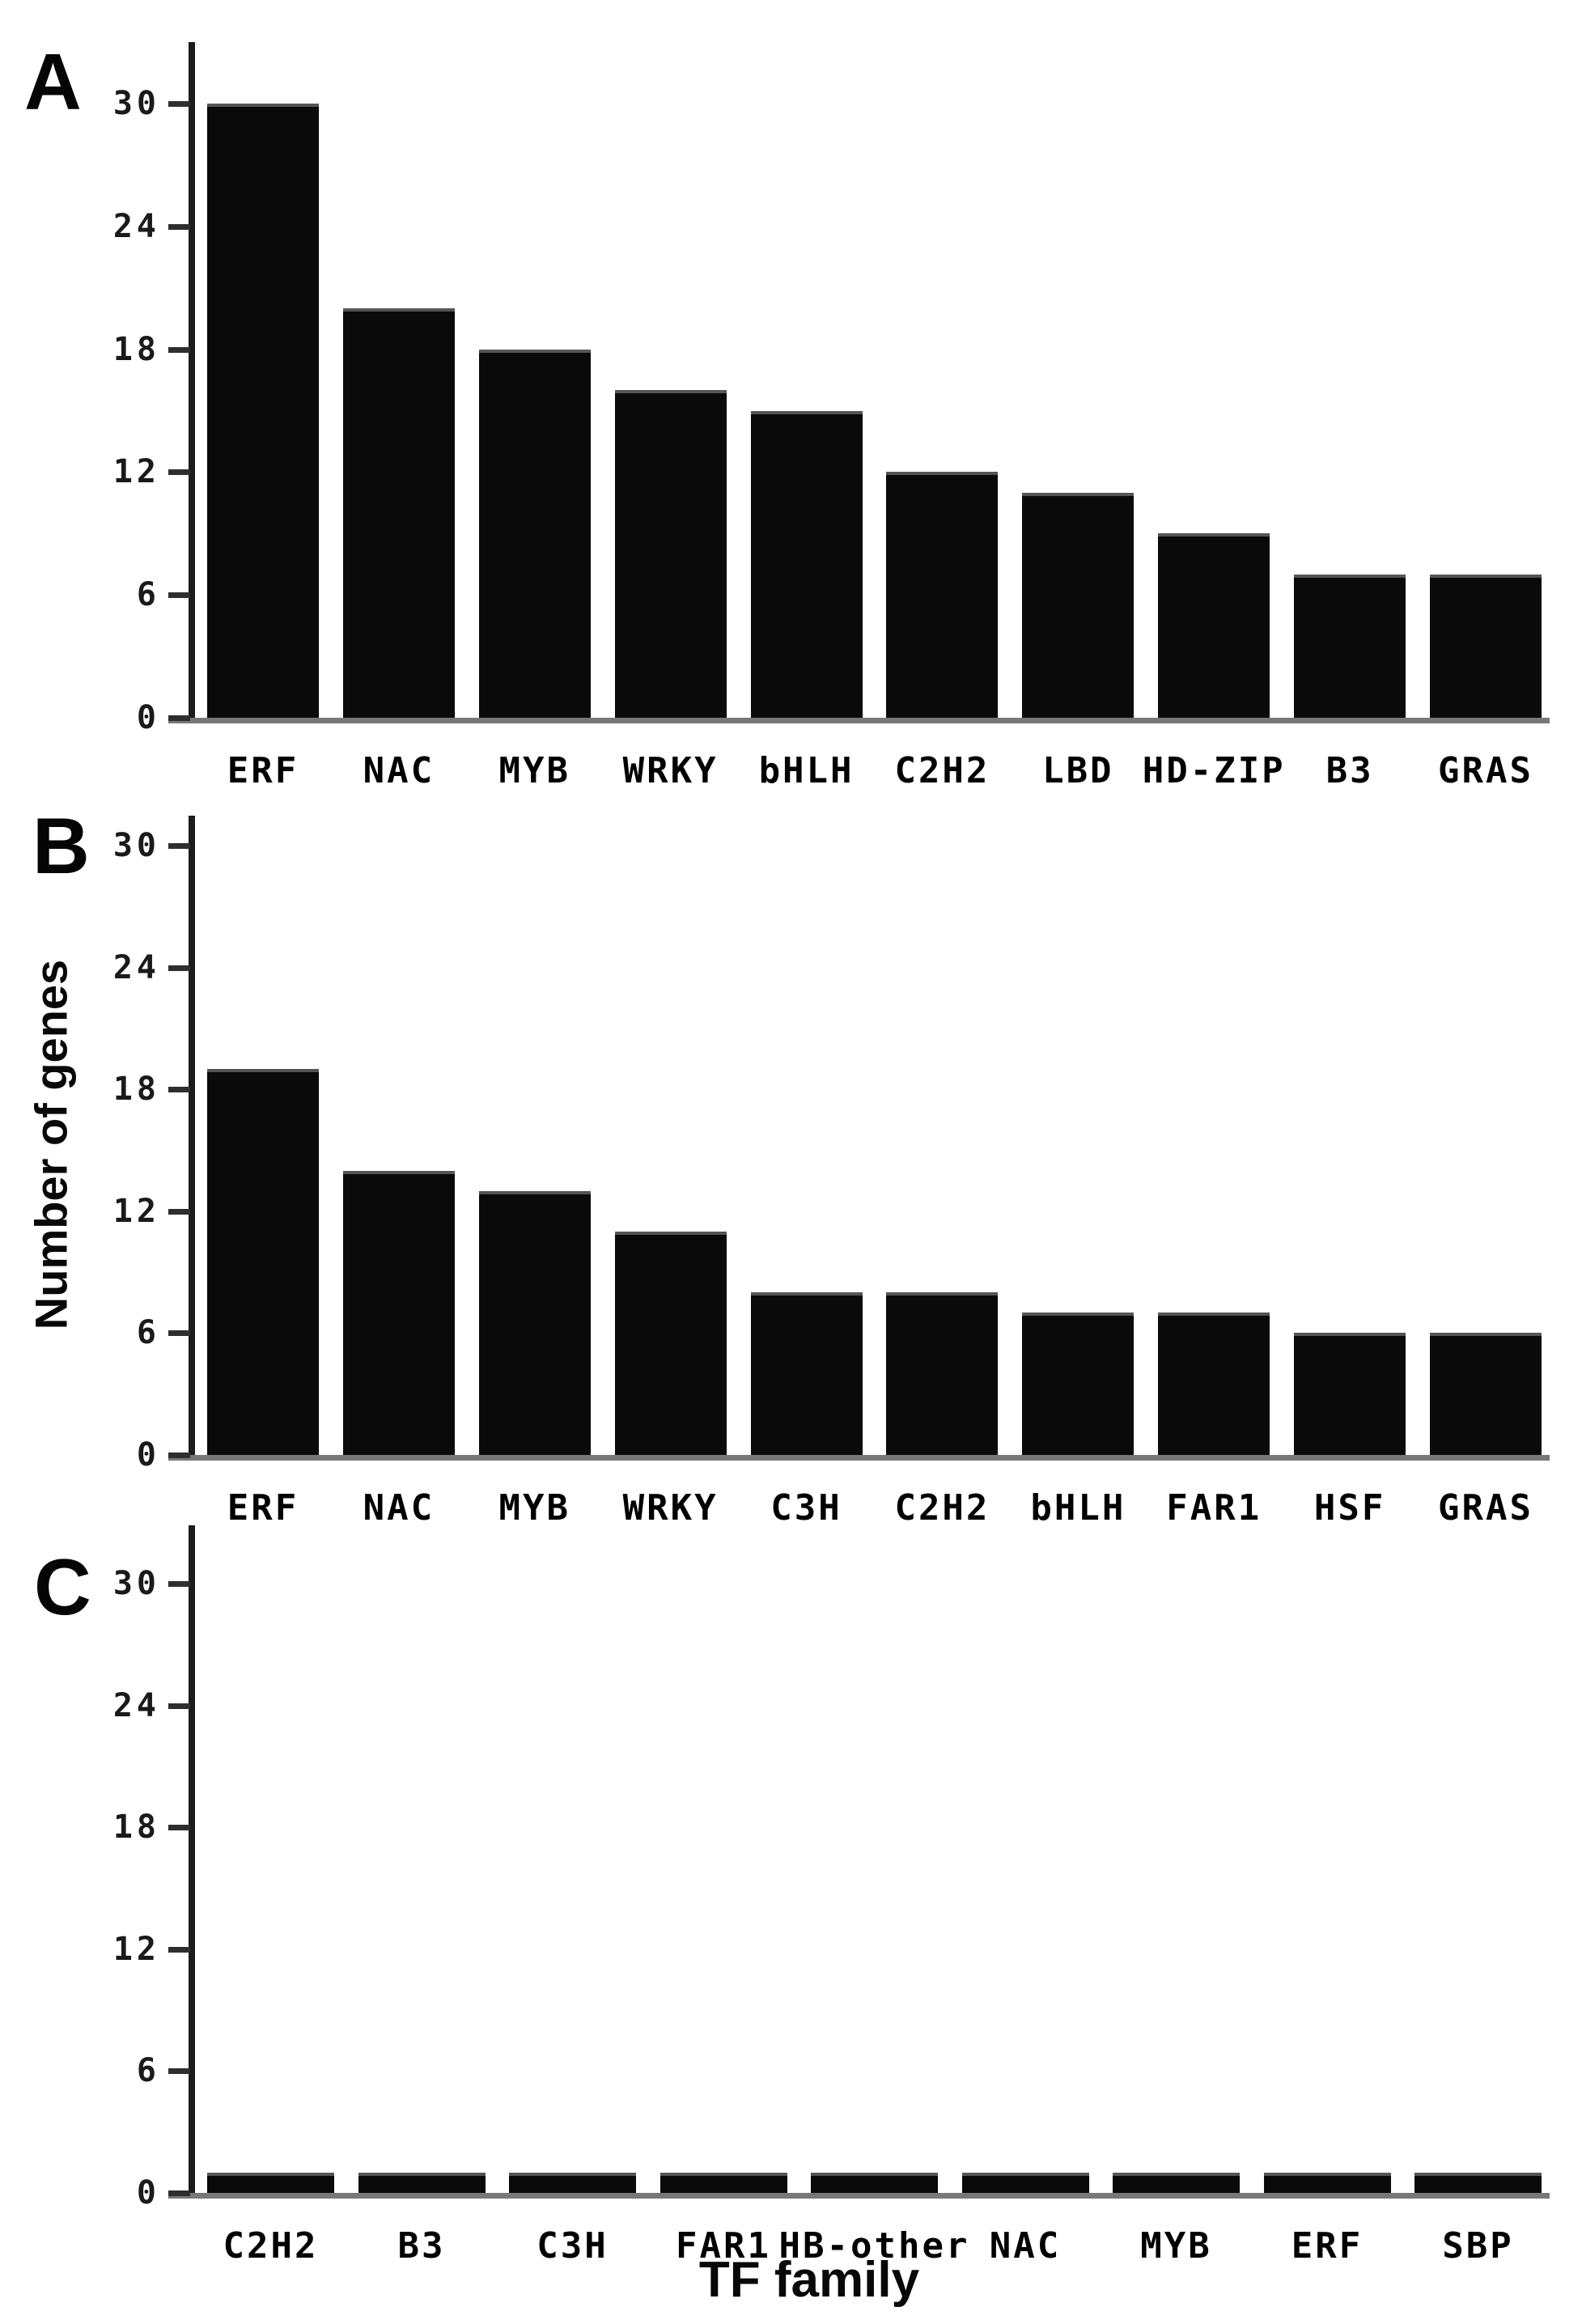 This screenshot has width=1582, height=2324. Describe the element at coordinates (62, 1587) in the screenshot. I see `panel-letter-c: C` at that location.